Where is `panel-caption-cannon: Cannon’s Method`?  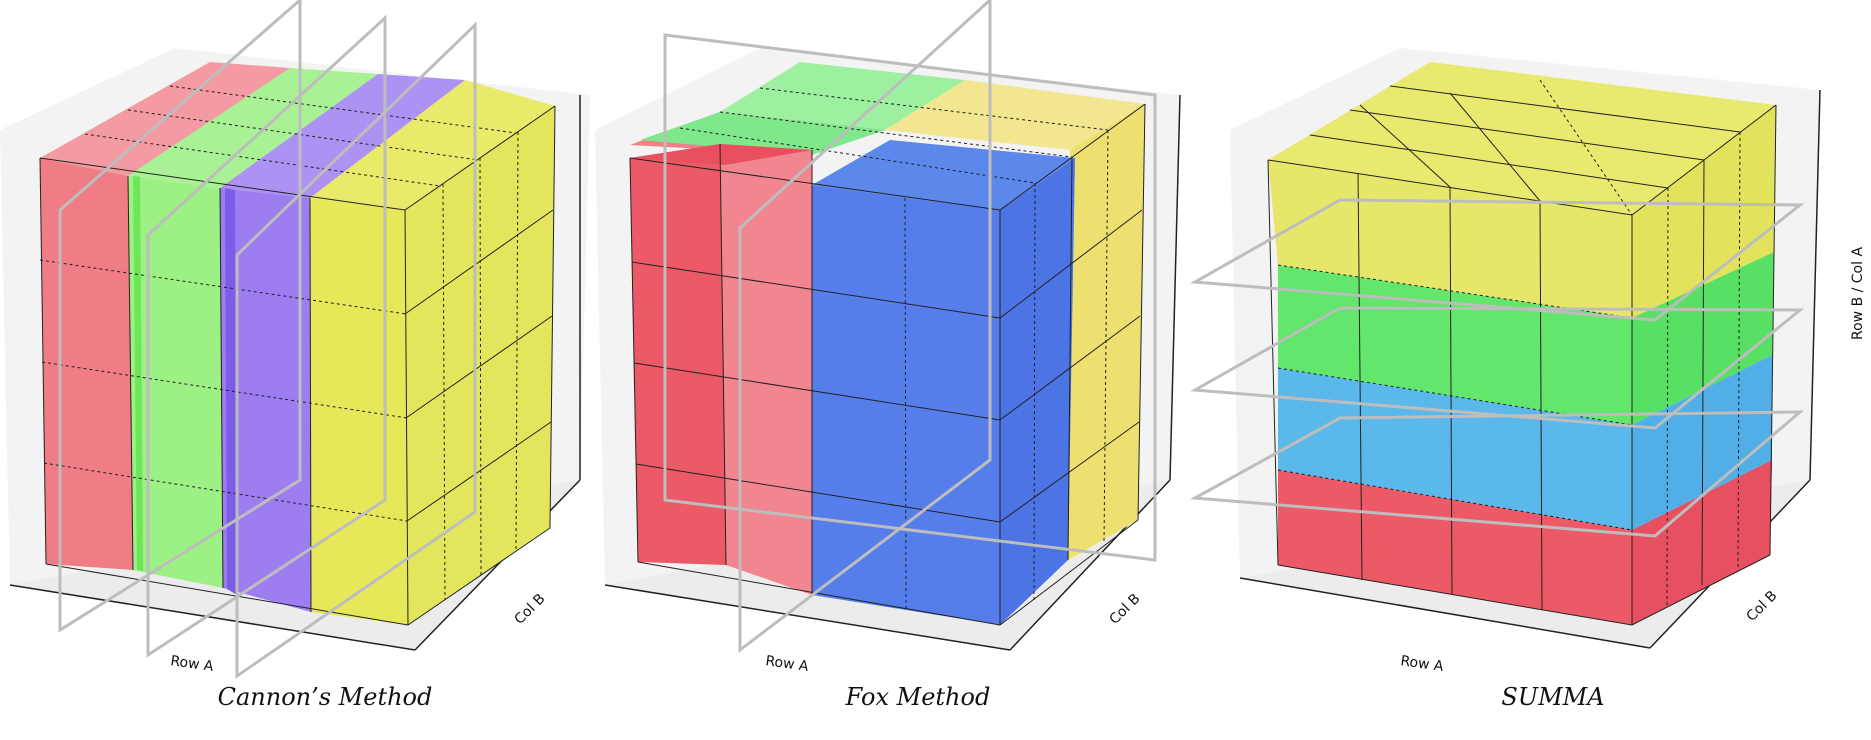 panel-caption-cannon: Cannon’s Method is located at coordinates (325, 697).